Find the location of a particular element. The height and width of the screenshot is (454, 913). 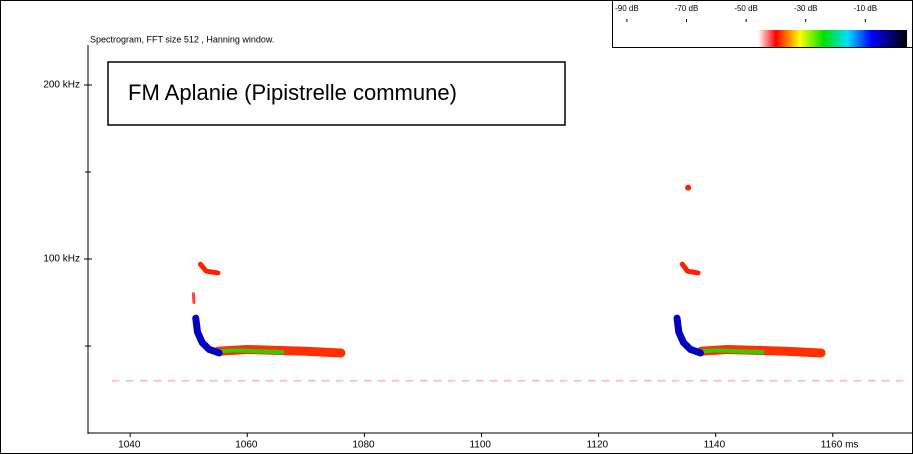

colorbar-label: -10 dB is located at coordinates (866, 8).